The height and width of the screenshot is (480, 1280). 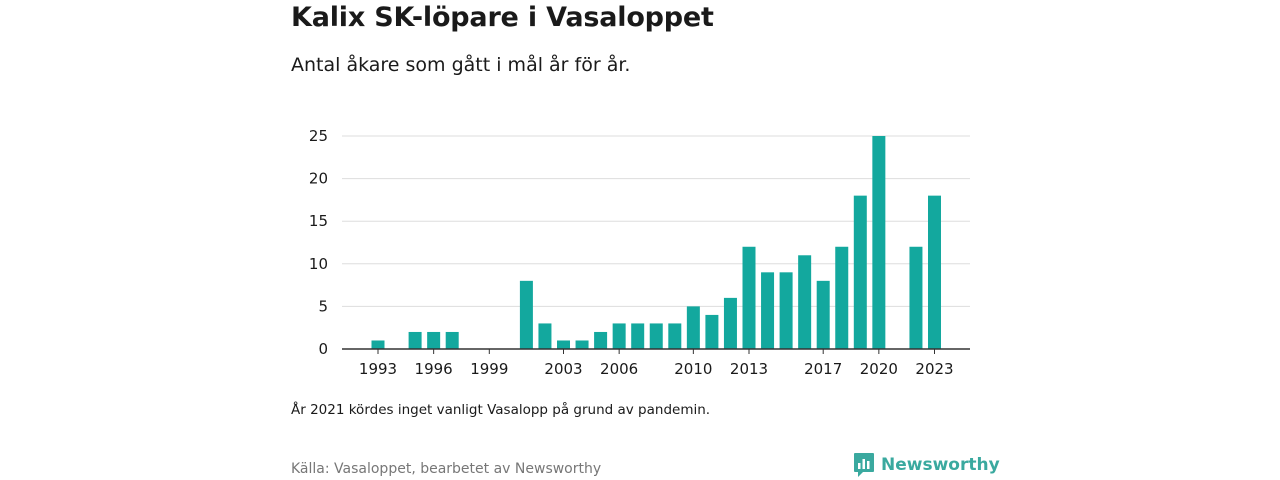 I want to click on y-tick-label: 25, so click(x=318, y=136).